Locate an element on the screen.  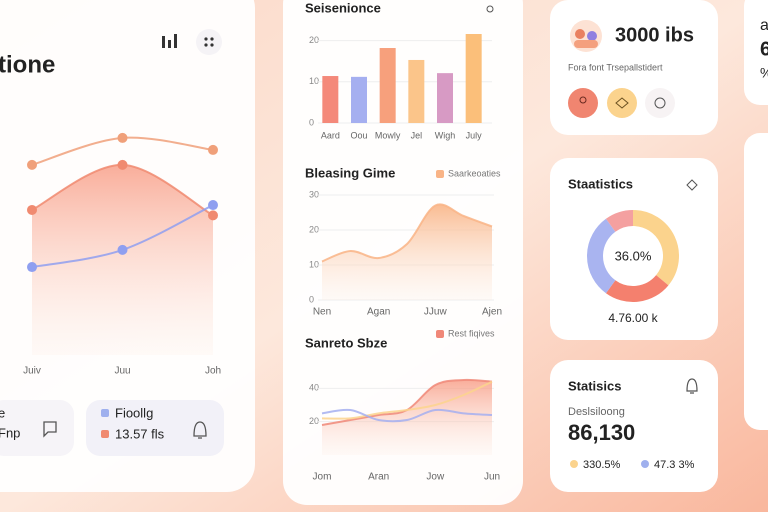
chat-icon is located at coordinates (50, 429).